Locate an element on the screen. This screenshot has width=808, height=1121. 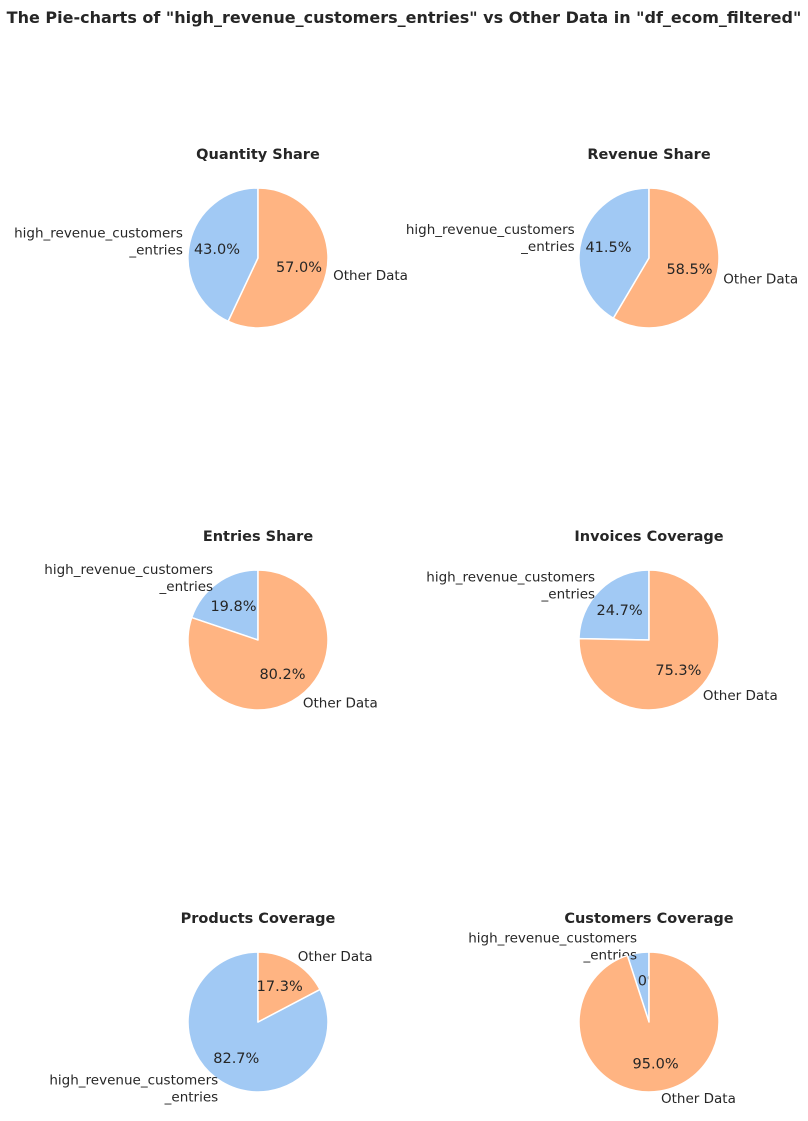
pie-title: Quantity Share is located at coordinates (258, 155).